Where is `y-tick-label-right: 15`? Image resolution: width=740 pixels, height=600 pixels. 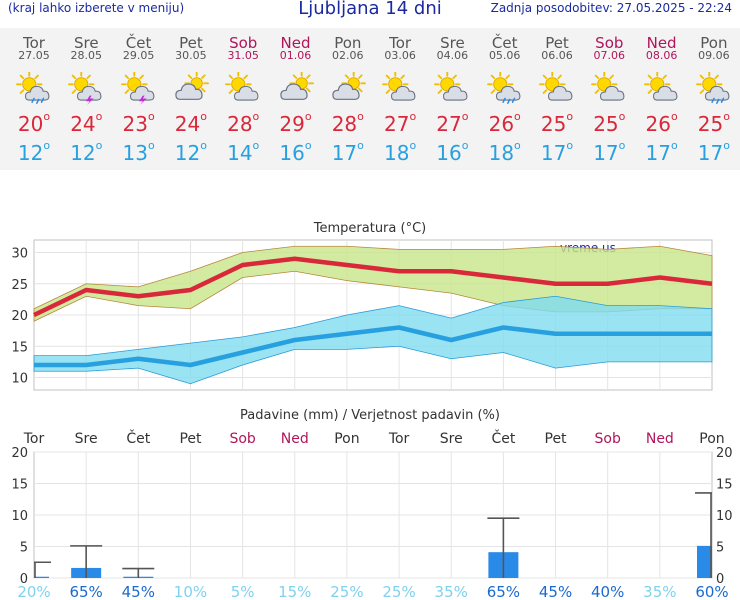 y-tick-label-right: 15 is located at coordinates (724, 485).